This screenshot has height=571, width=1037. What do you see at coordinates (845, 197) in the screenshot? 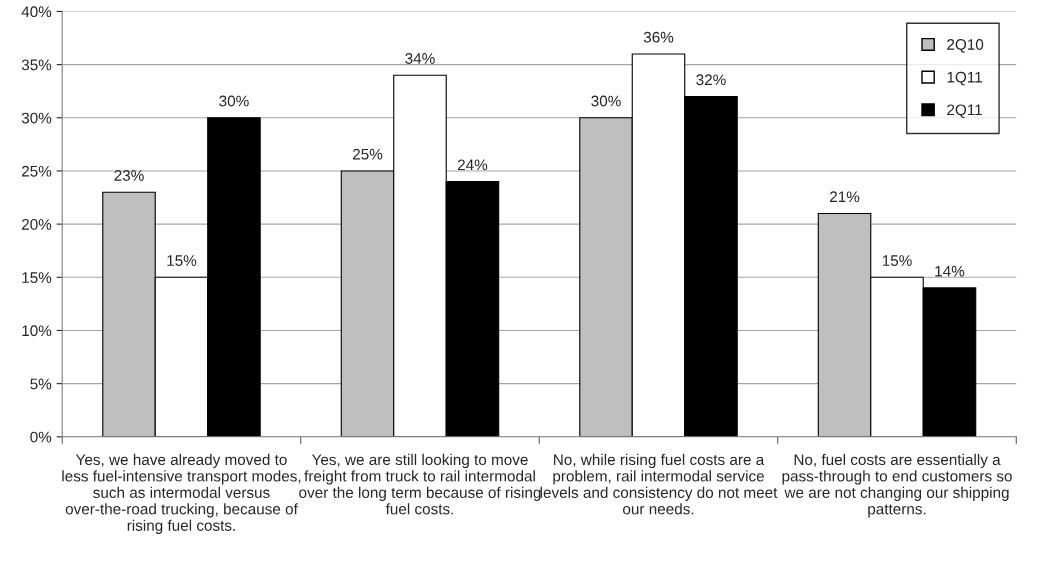
I see `data-label: 21%` at bounding box center [845, 197].